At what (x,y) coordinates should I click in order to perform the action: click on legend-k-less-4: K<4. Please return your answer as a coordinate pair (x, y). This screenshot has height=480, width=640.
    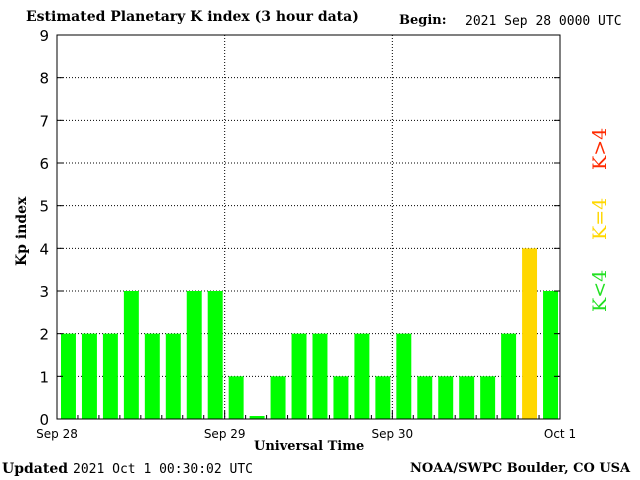
    Looking at the image, I should click on (600, 290).